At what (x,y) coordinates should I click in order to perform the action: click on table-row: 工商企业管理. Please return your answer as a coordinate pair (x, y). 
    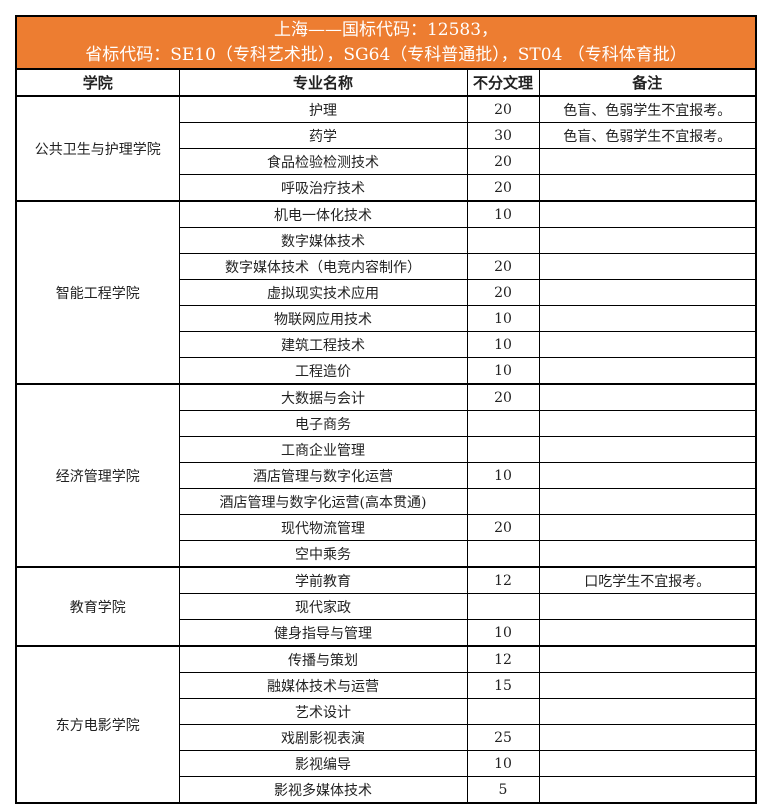
    Looking at the image, I should click on (386, 449).